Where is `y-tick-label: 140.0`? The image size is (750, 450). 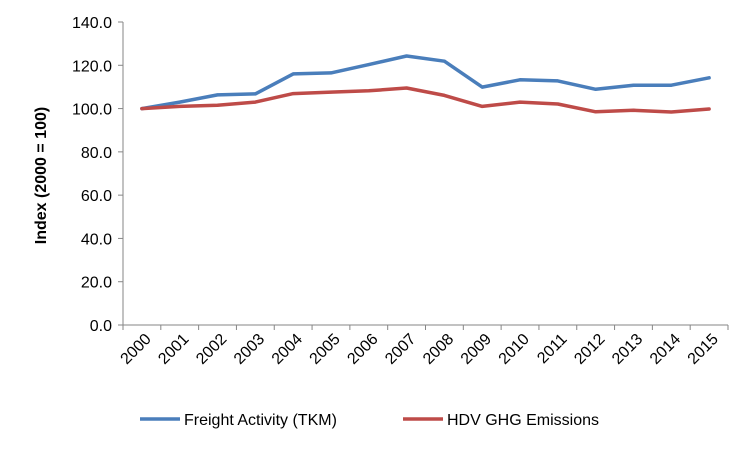 y-tick-label: 140.0 is located at coordinates (92, 23).